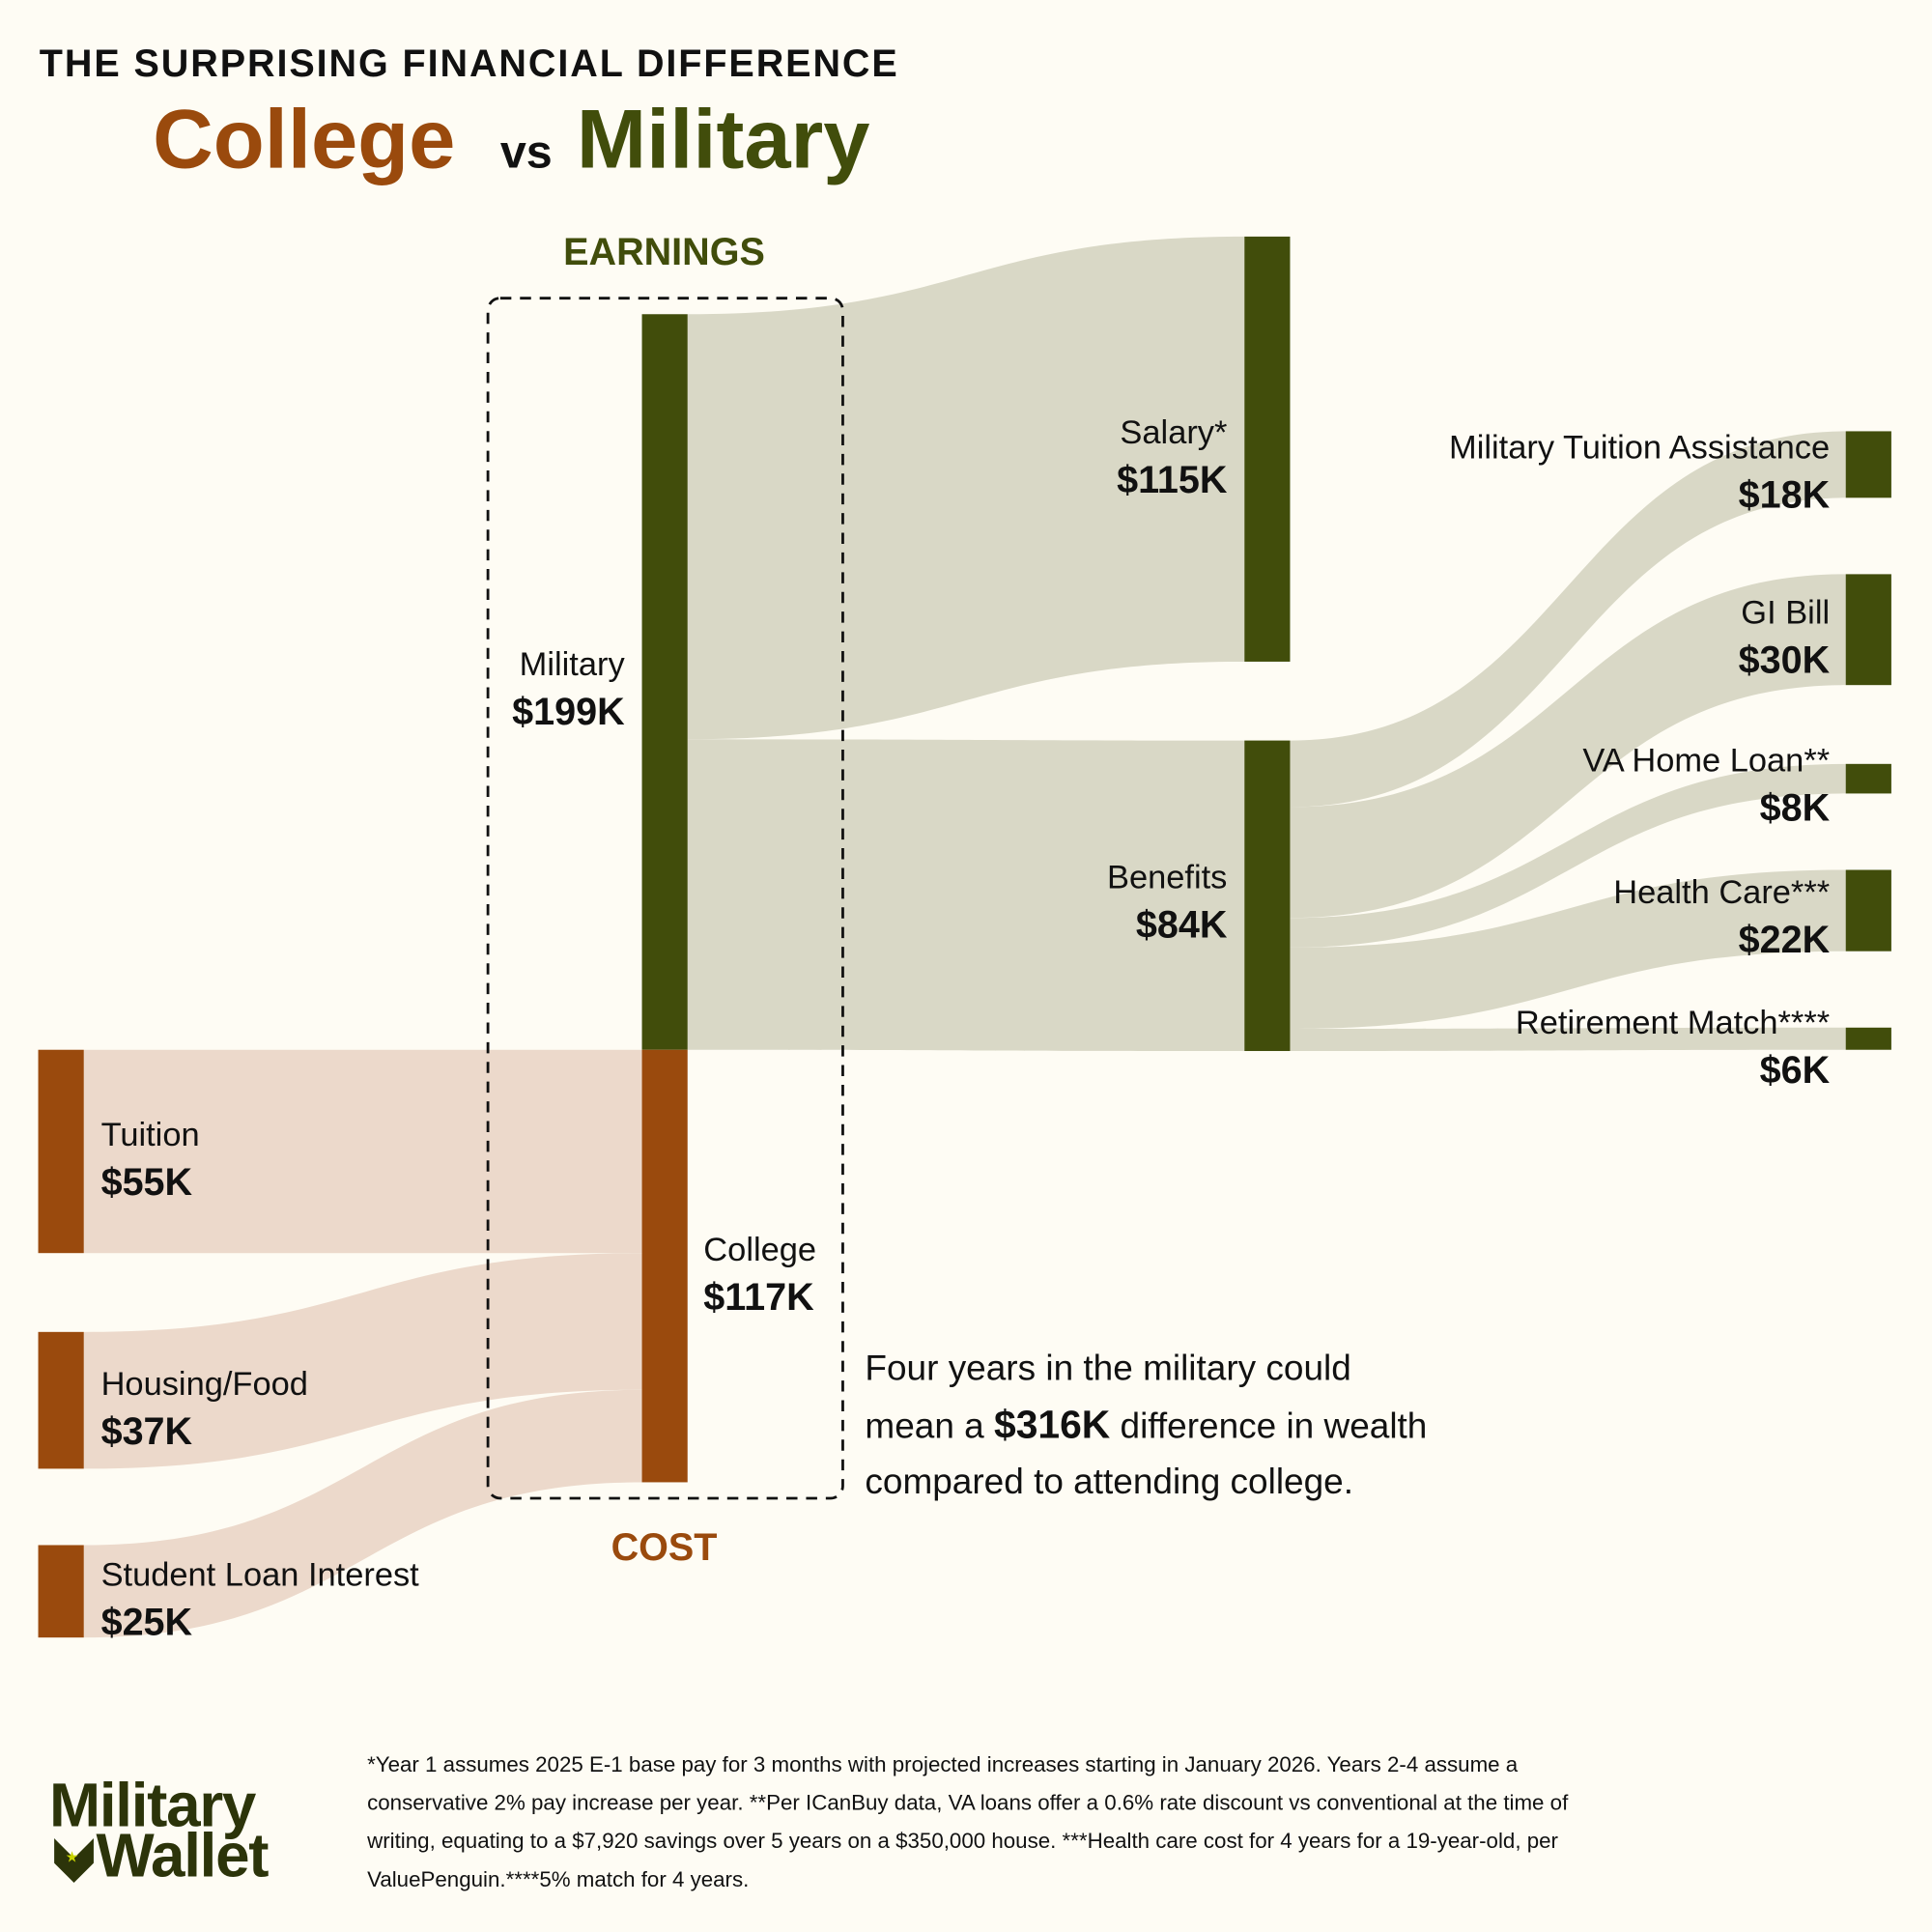 The height and width of the screenshot is (1932, 1932). I want to click on value-tuition-assistance: $18K, so click(1785, 495).